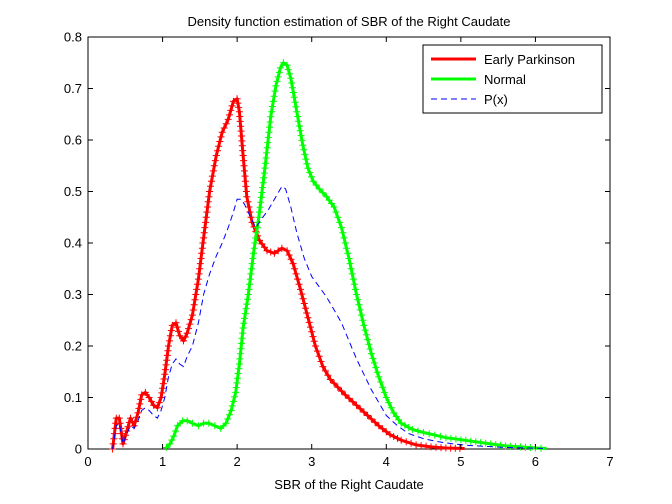 This screenshot has width=672, height=504. I want to click on x-tick-label: 1, so click(162, 461).